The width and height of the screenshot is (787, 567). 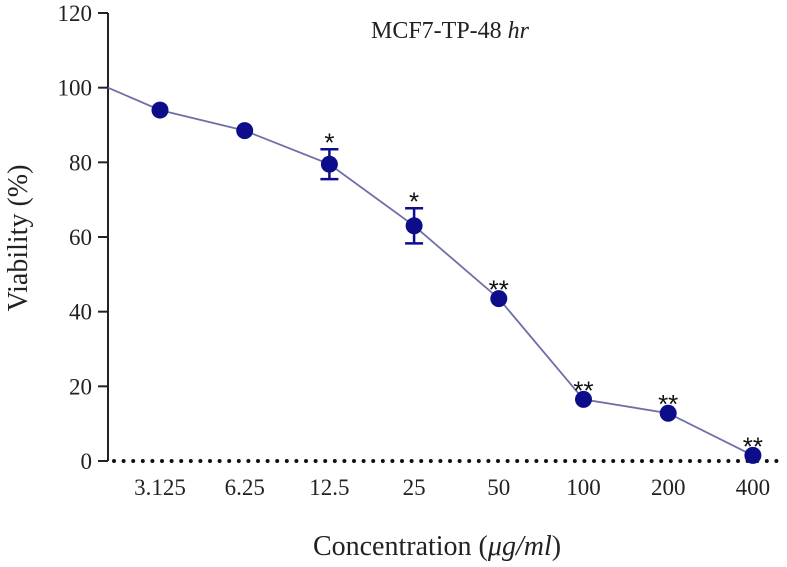 What do you see at coordinates (437, 546) in the screenshot?
I see `x-axis-title: Concentration (μg/ml)` at bounding box center [437, 546].